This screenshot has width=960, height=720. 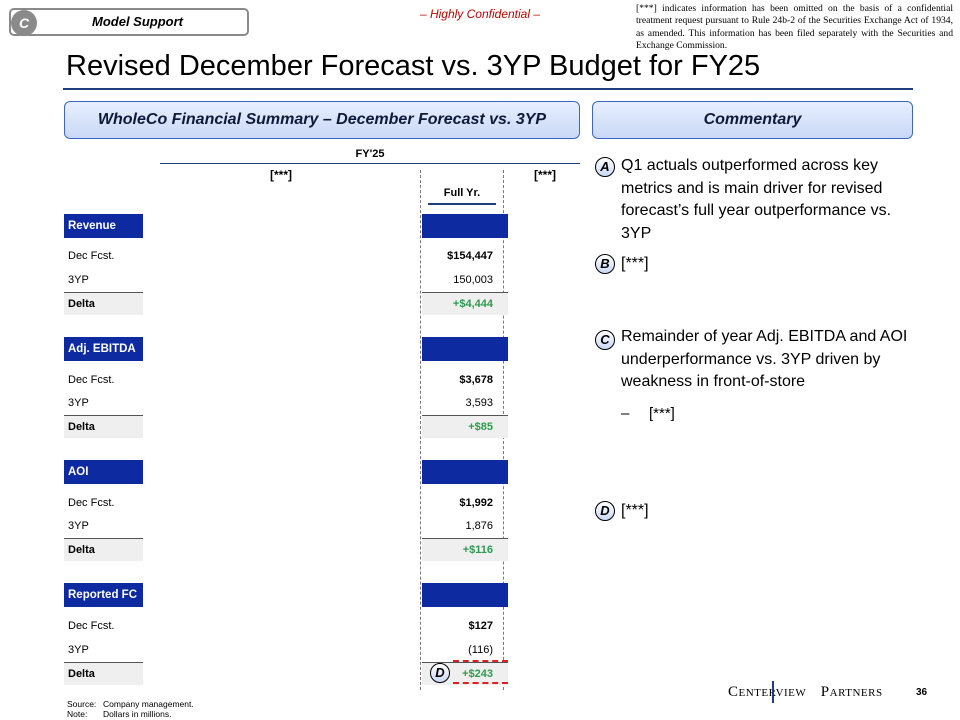 I want to click on title-divider, so click(x=488, y=89).